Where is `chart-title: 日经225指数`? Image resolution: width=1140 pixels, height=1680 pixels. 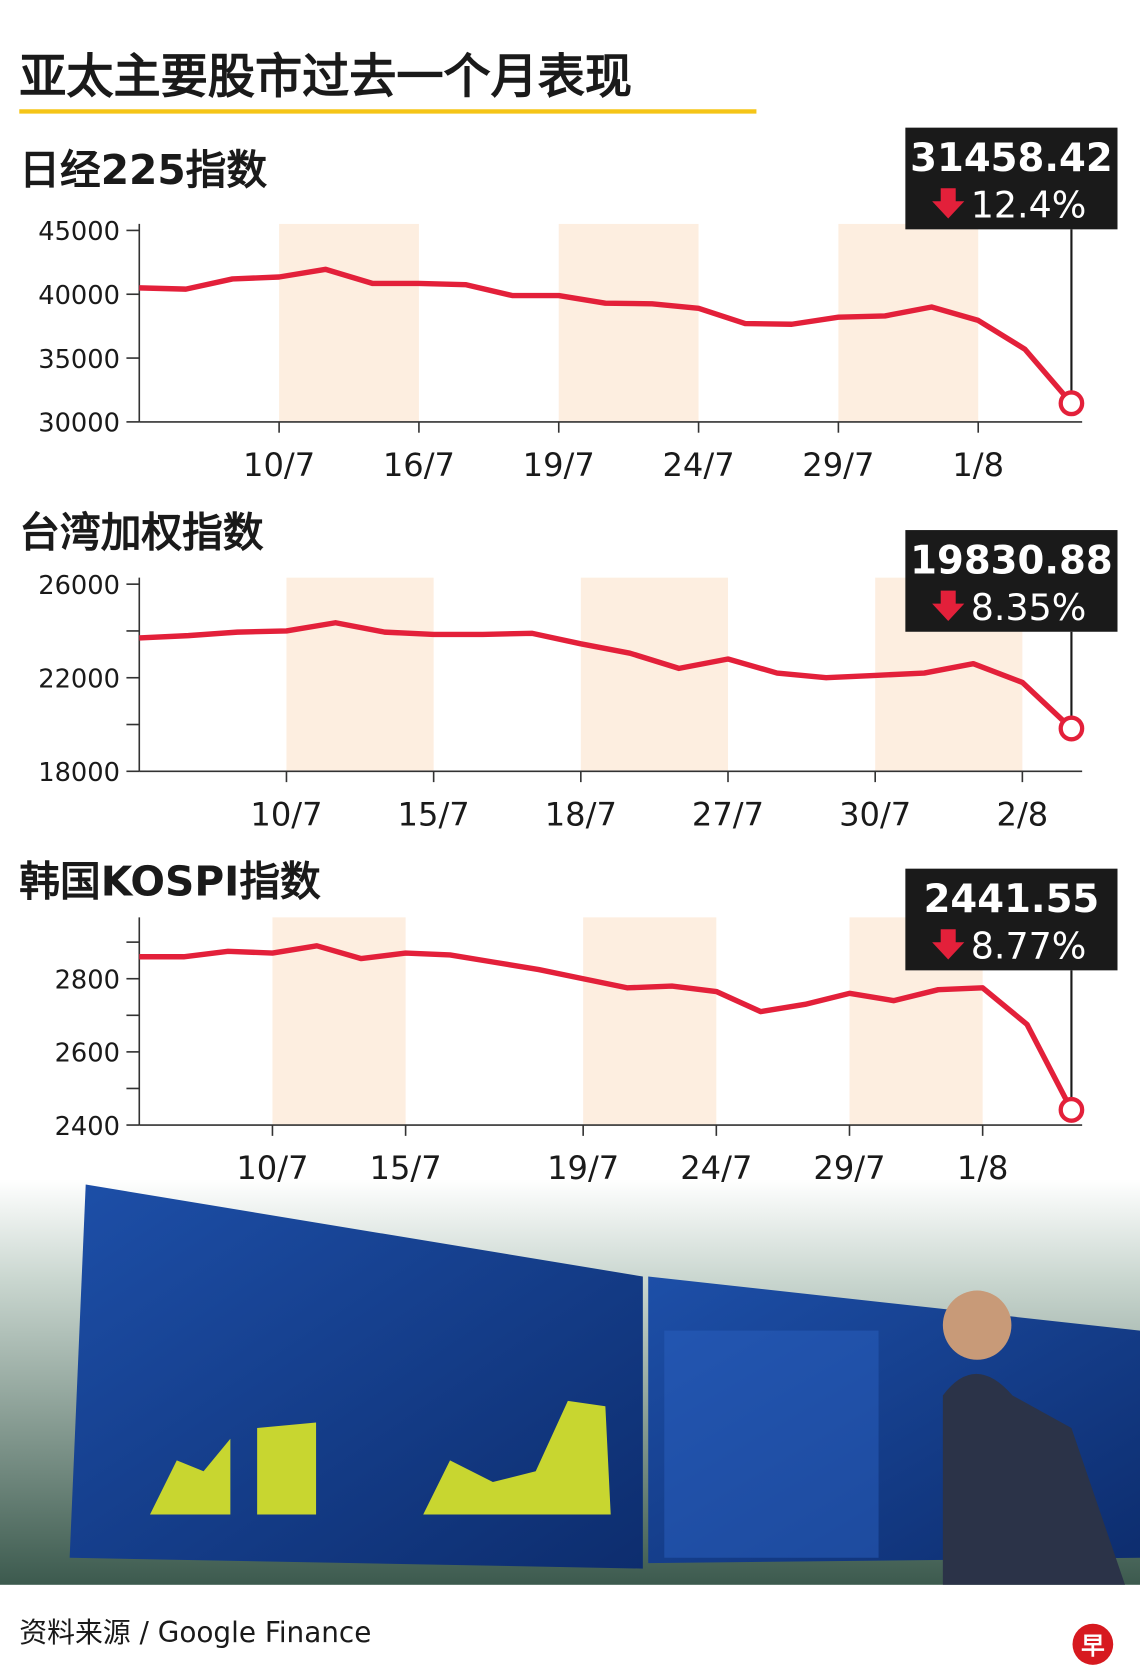 chart-title: 日经225指数 is located at coordinates (143, 170).